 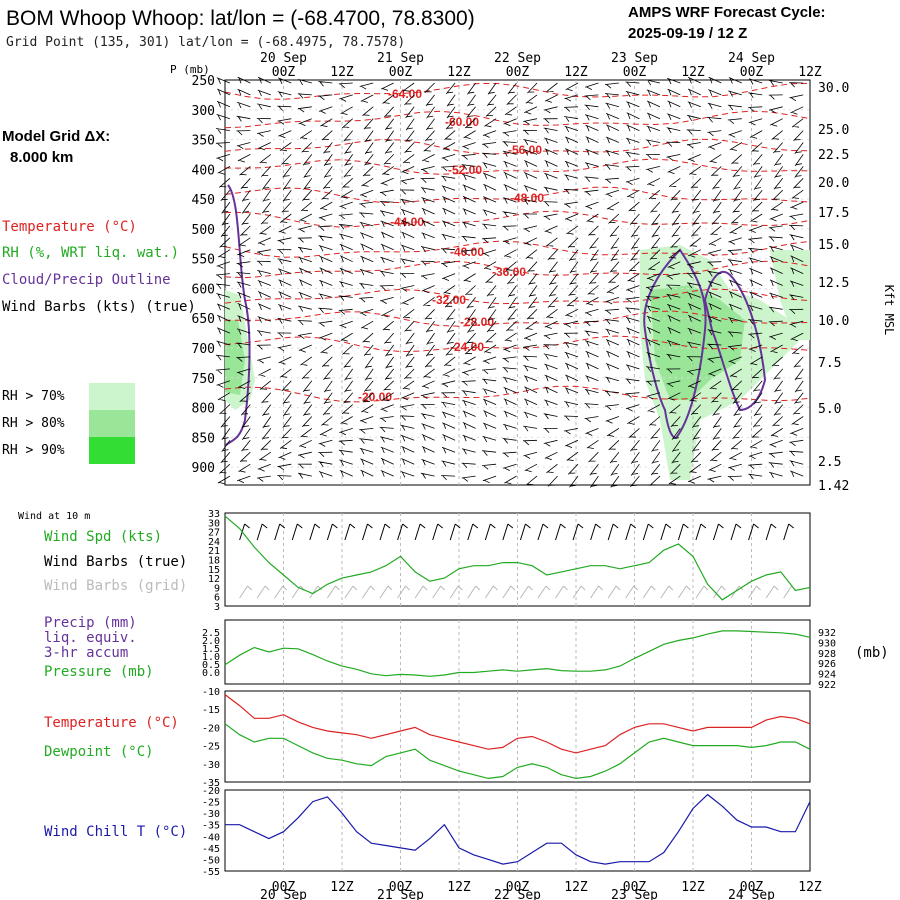 I want to click on pressure-line, so click(x=517, y=653).